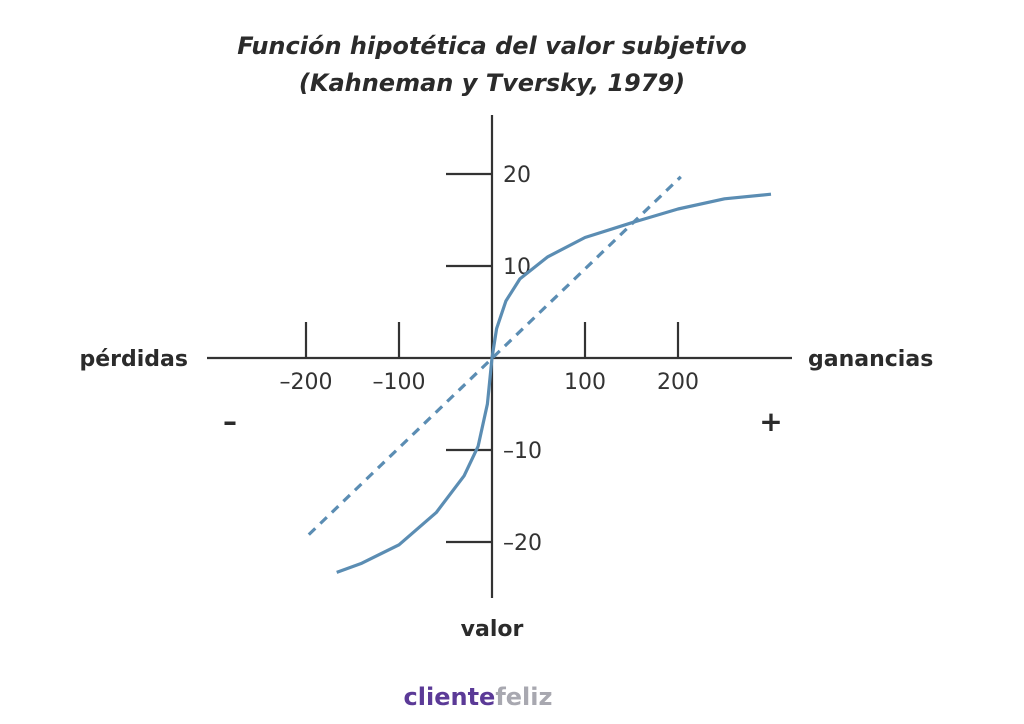 The height and width of the screenshot is (724, 1024). Describe the element at coordinates (492, 83) in the screenshot. I see `chart-subtitle: (Kahneman y Tversky, 1979)` at that location.